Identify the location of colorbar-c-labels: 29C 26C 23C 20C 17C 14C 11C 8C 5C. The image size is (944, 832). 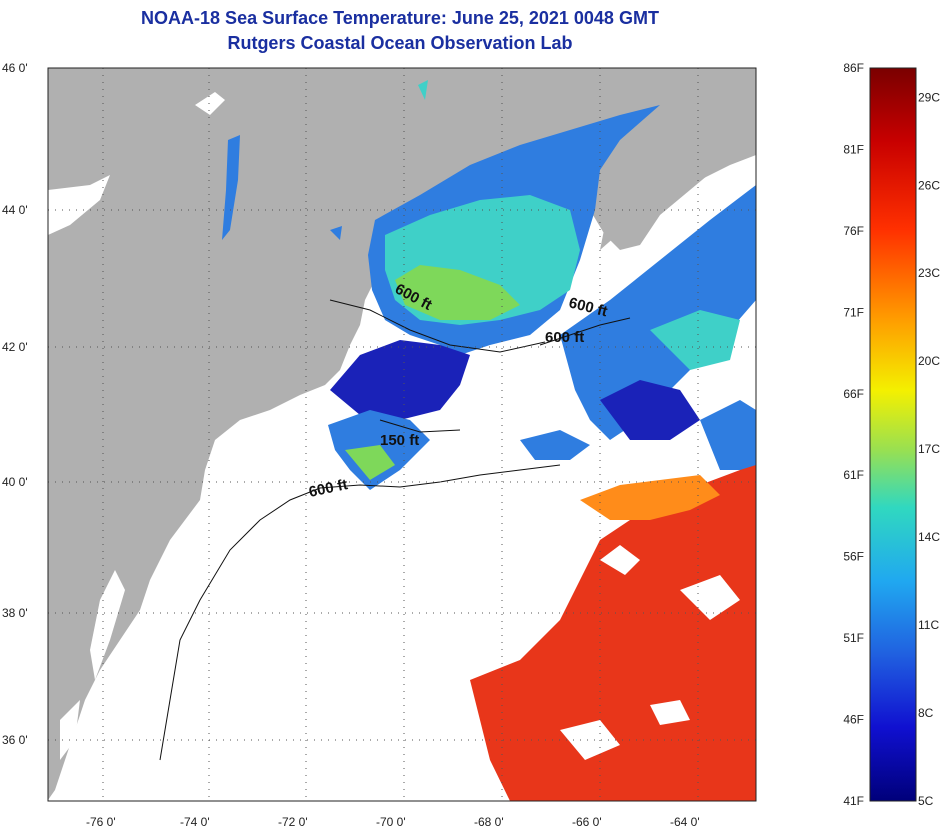
(929, 449).